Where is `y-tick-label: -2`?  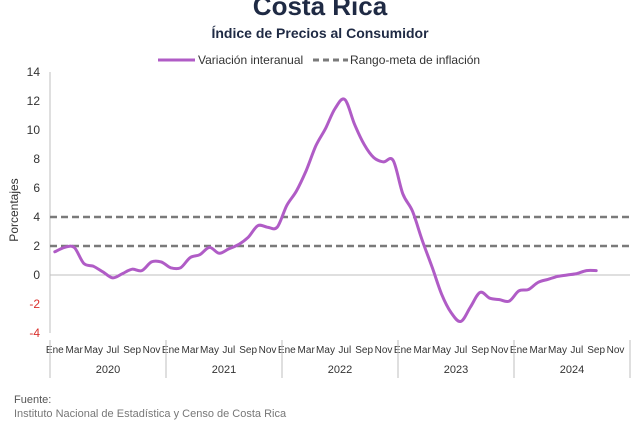
y-tick-label: -2 is located at coordinates (34, 304).